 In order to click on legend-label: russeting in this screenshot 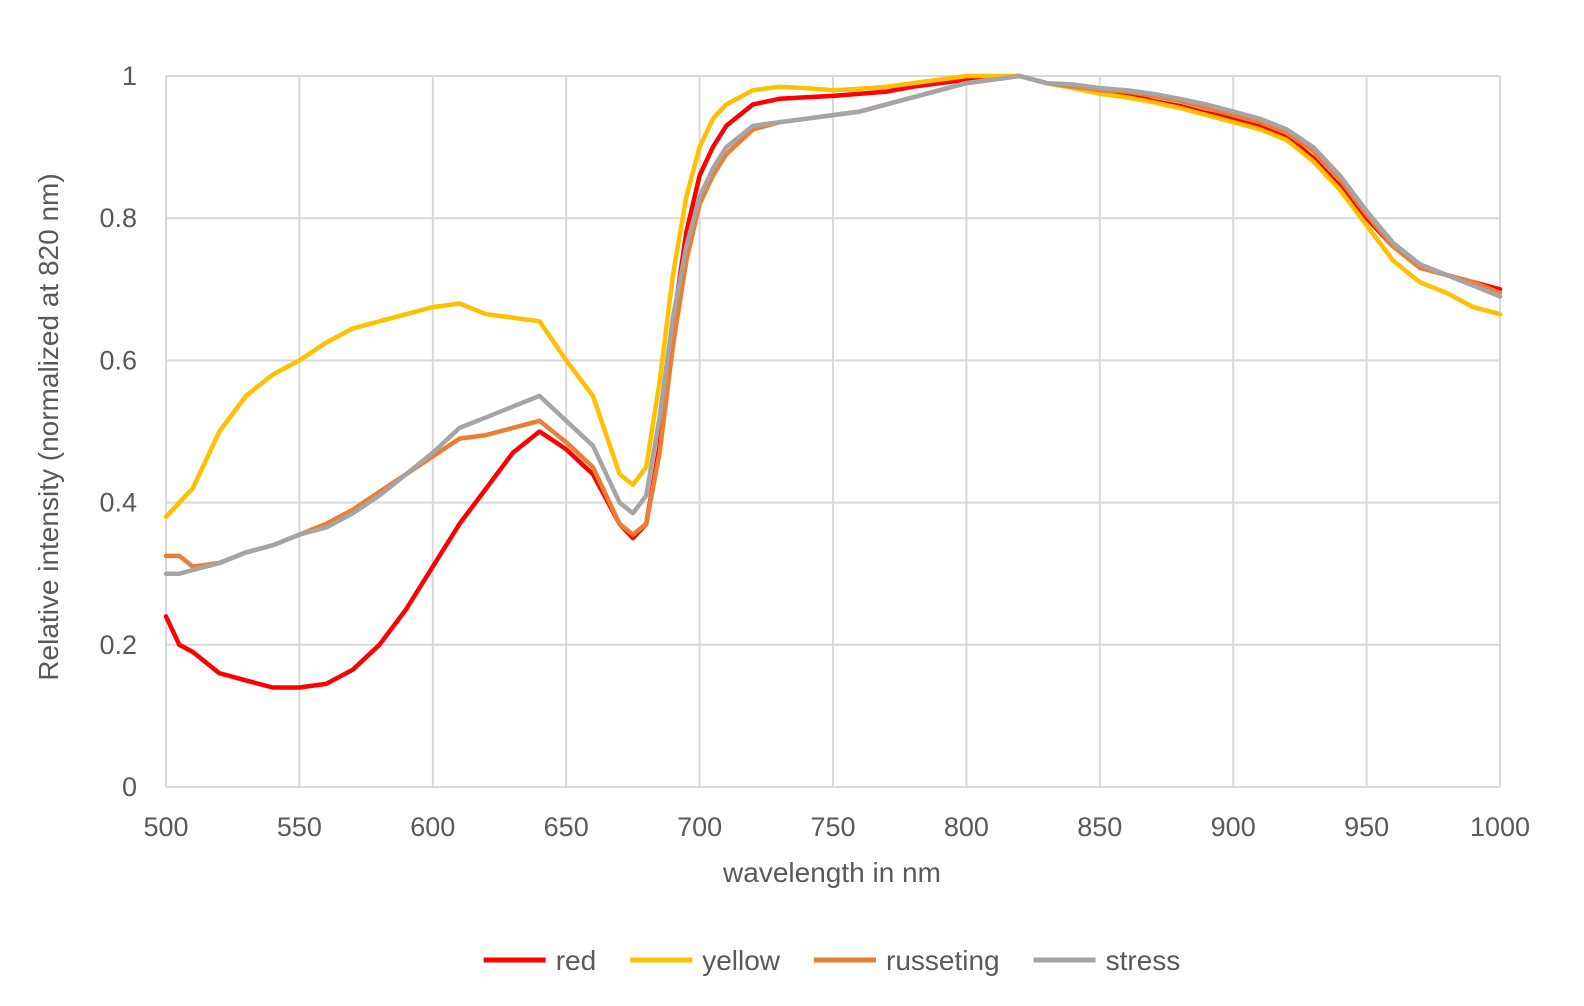, I will do `click(943, 960)`.